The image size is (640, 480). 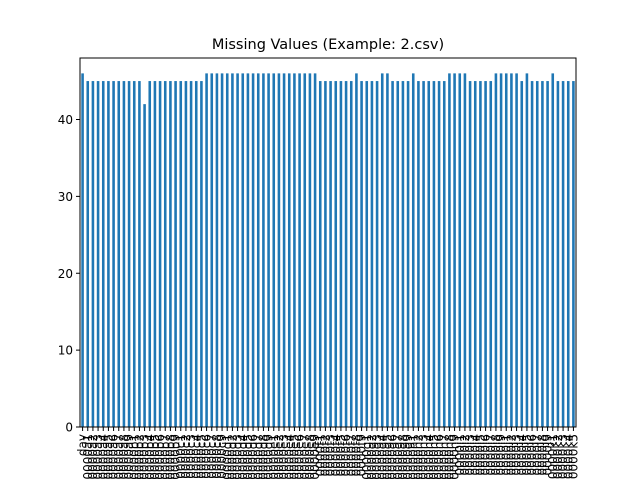 What do you see at coordinates (82, 250) in the screenshot?
I see `bar-day` at bounding box center [82, 250].